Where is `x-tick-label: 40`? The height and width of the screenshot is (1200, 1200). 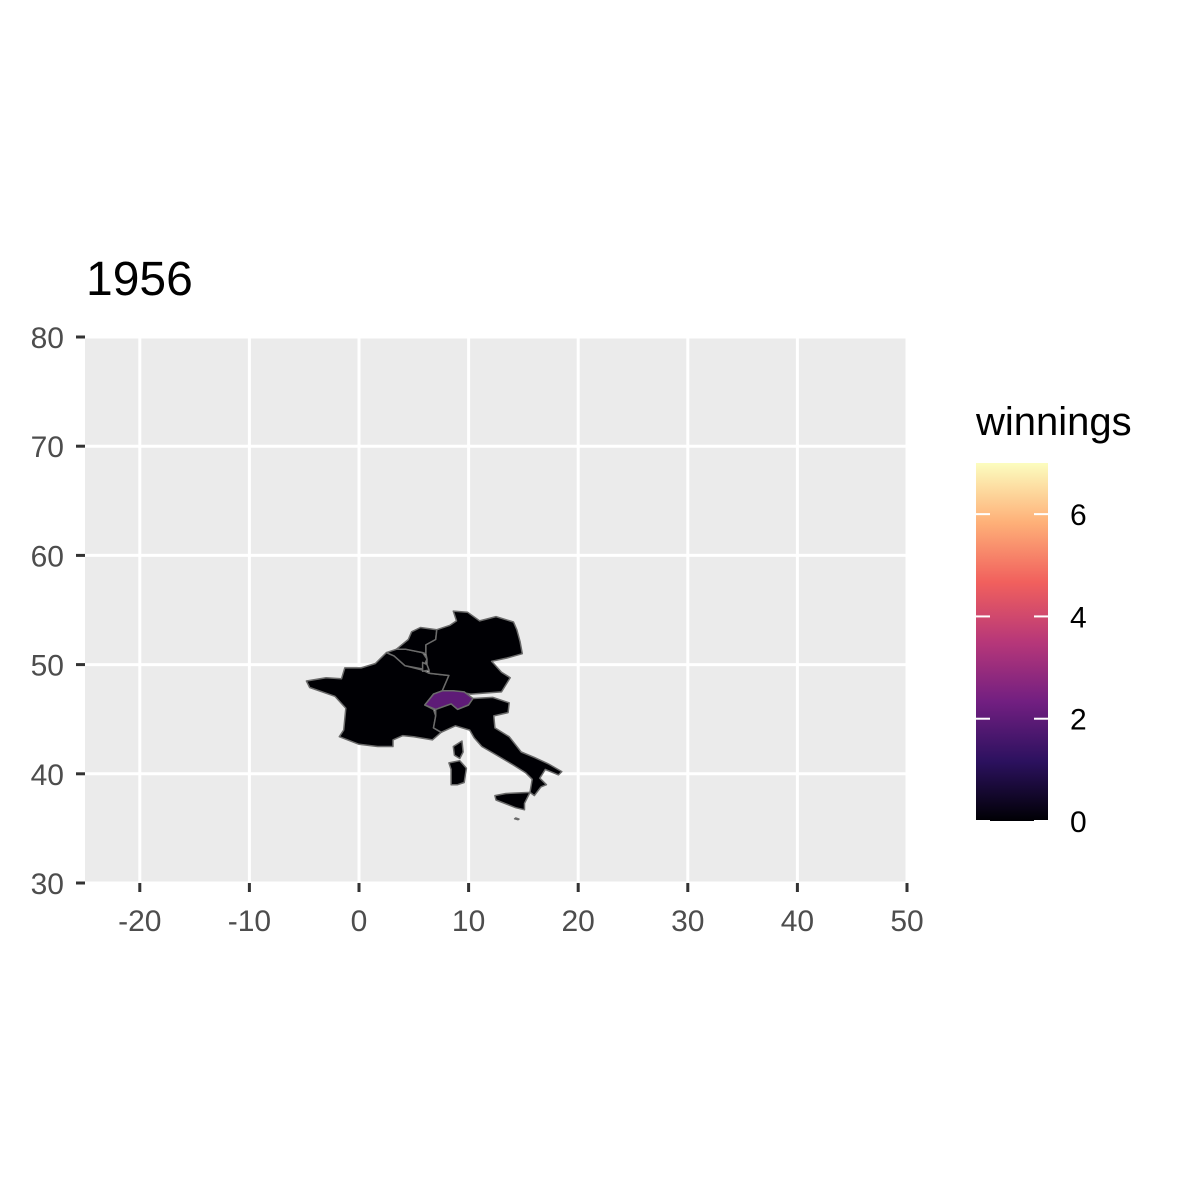 x-tick-label: 40 is located at coordinates (797, 921).